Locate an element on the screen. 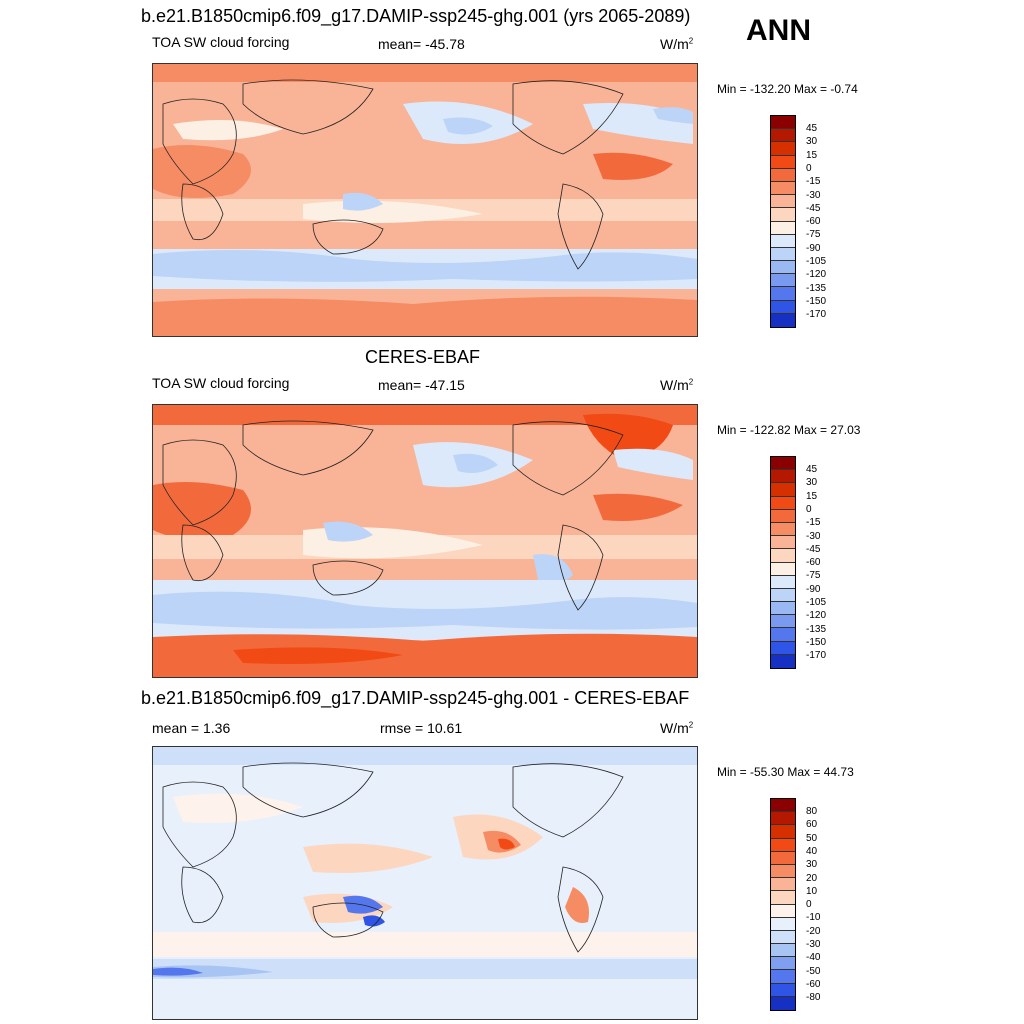 This screenshot has height=1024, width=1024. cbar-label: -20 is located at coordinates (813, 931).